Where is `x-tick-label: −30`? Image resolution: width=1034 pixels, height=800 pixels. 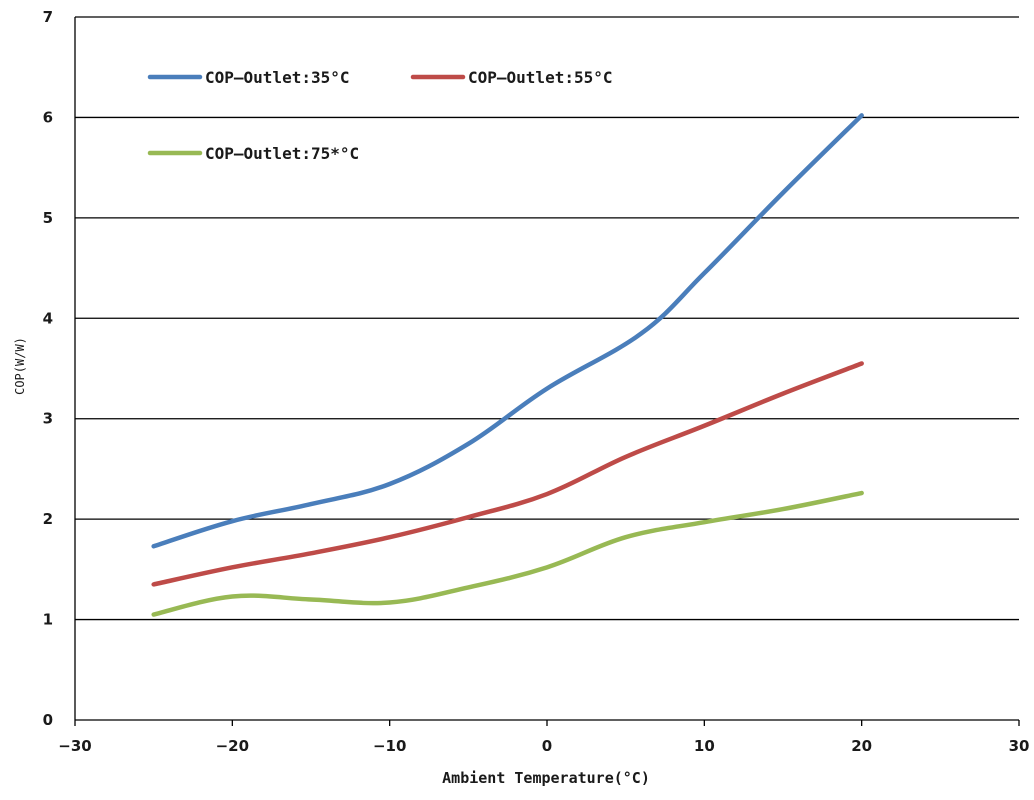
x-tick-label: −30 is located at coordinates (74, 746).